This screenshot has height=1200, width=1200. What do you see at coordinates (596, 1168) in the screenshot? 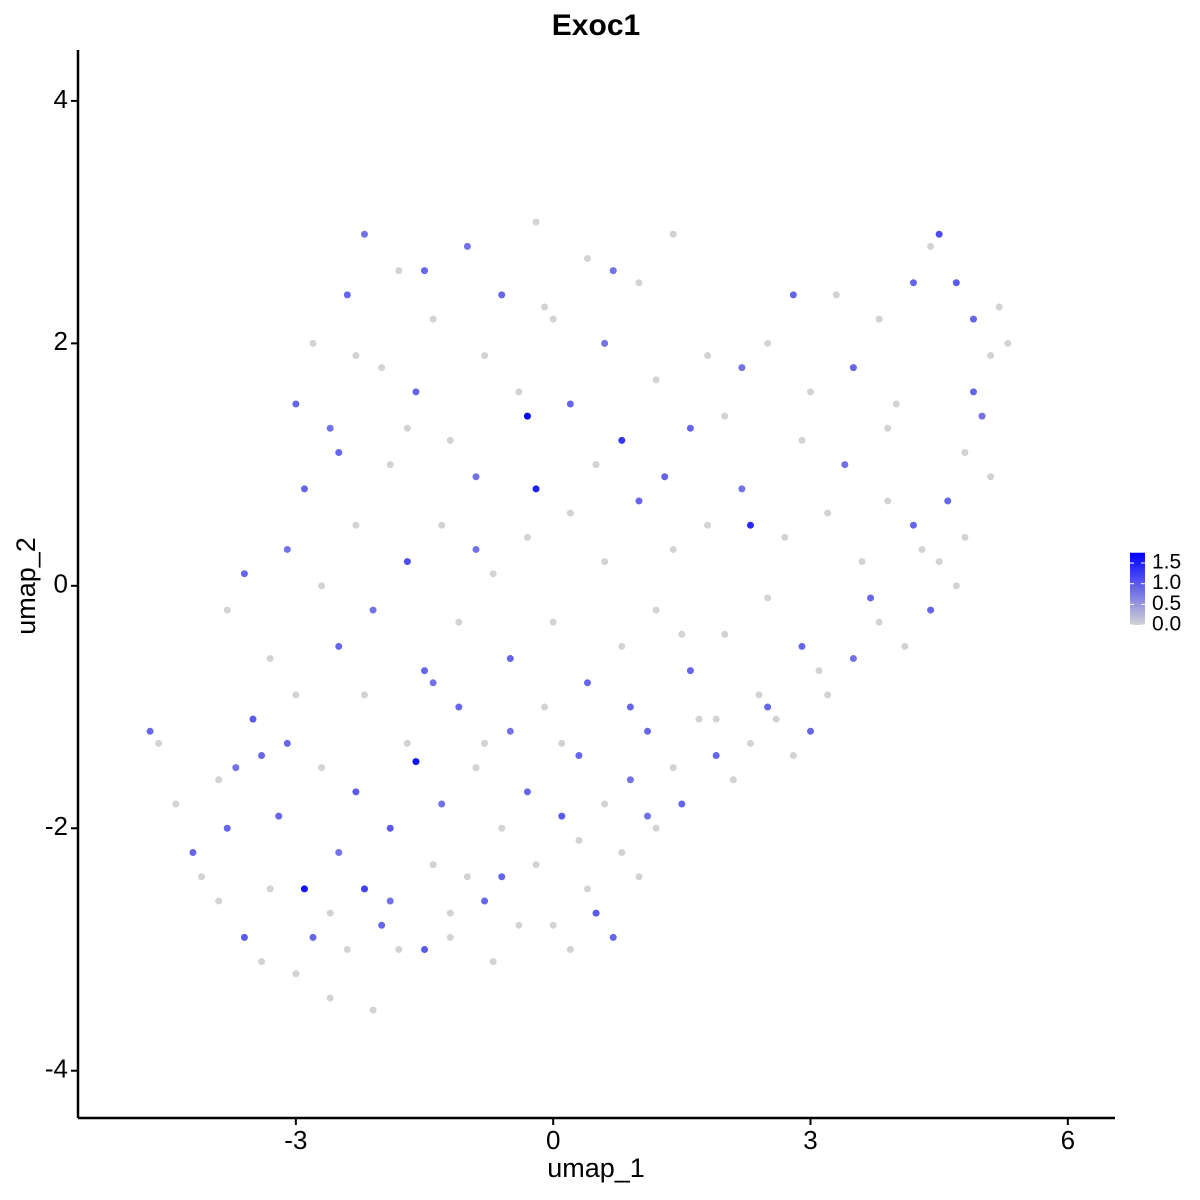
I see `x-axis-label: umap_1` at bounding box center [596, 1168].